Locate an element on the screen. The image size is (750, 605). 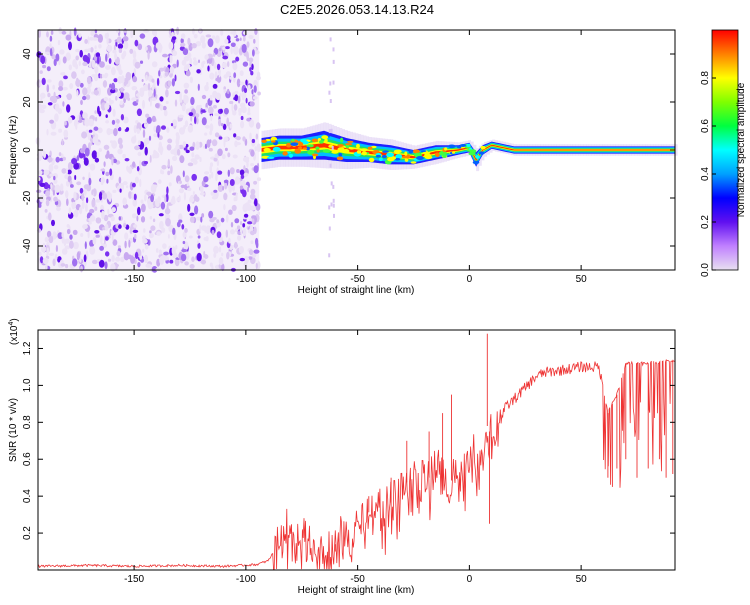
y-tick-label: 20 is located at coordinates (27, 102).